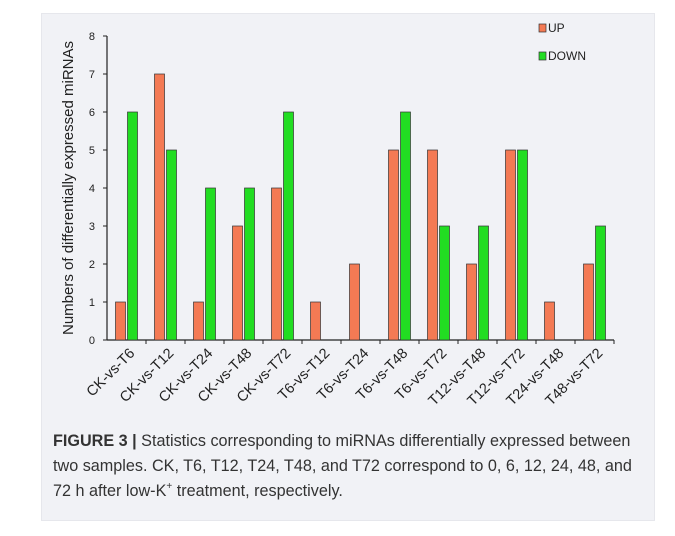  What do you see at coordinates (92, 113) in the screenshot?
I see `y-tick-label: 6` at bounding box center [92, 113].